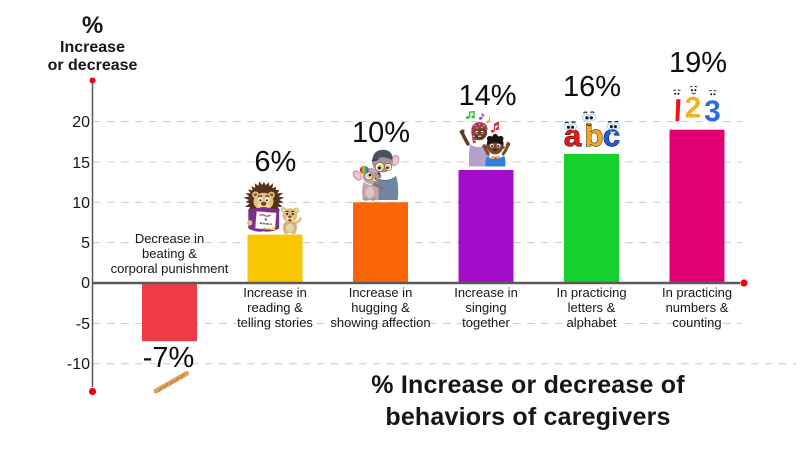  What do you see at coordinates (594, 135) in the screenshot?
I see `svg-text: b` at bounding box center [594, 135].